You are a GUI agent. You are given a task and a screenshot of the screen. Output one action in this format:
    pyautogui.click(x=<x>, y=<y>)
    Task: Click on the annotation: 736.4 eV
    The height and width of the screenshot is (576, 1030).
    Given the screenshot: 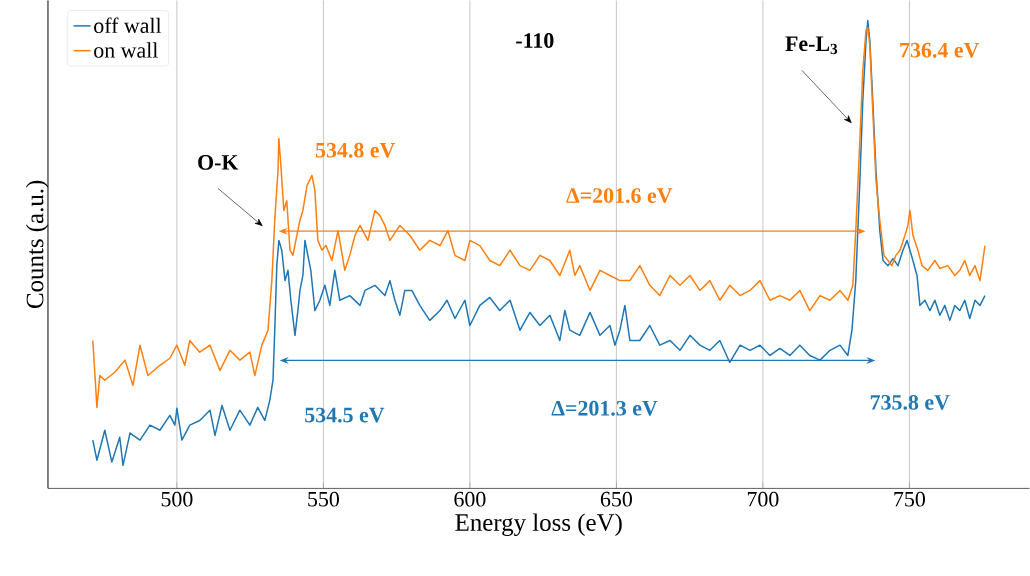 What is the action you would take?
    pyautogui.click(x=940, y=50)
    